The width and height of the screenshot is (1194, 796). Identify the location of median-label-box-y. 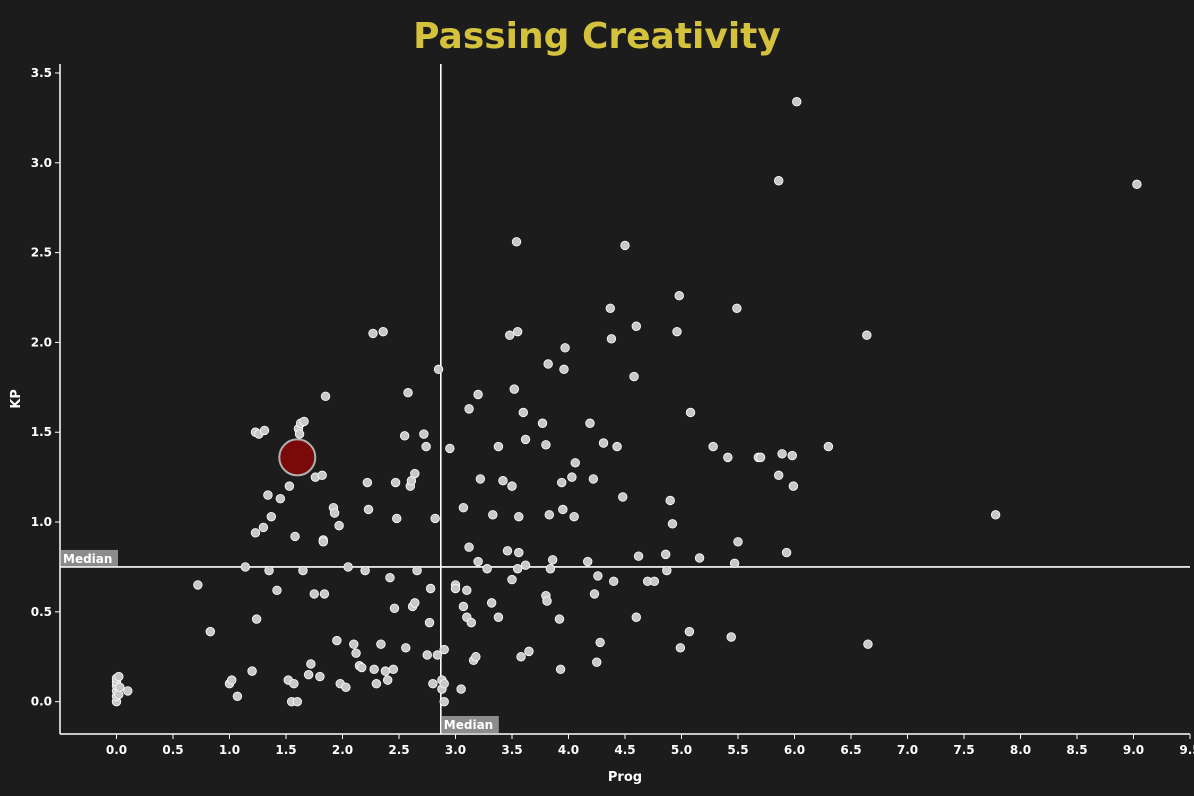
(89, 557).